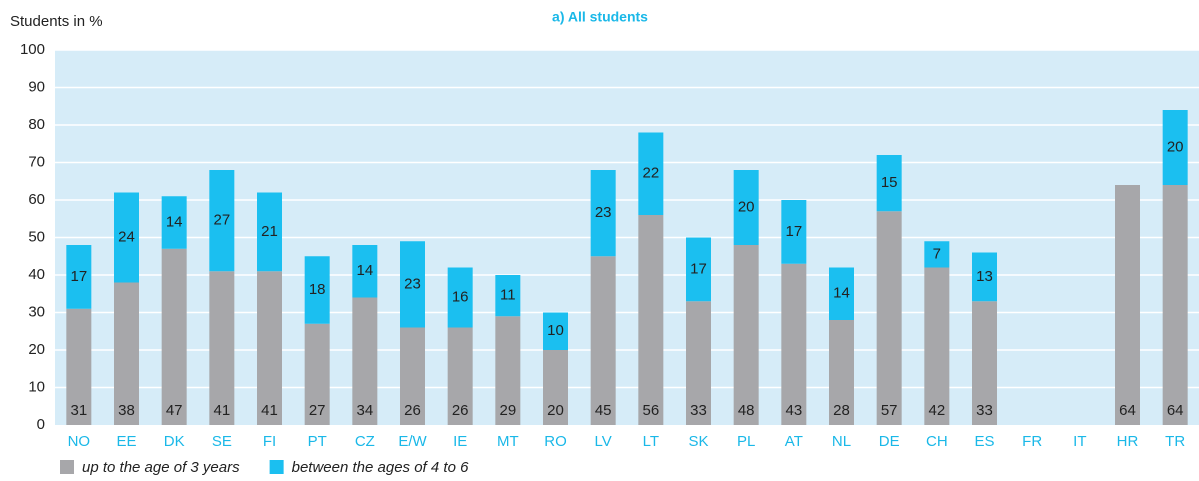 This screenshot has height=481, width=1199. I want to click on data-label: 28, so click(841, 410).